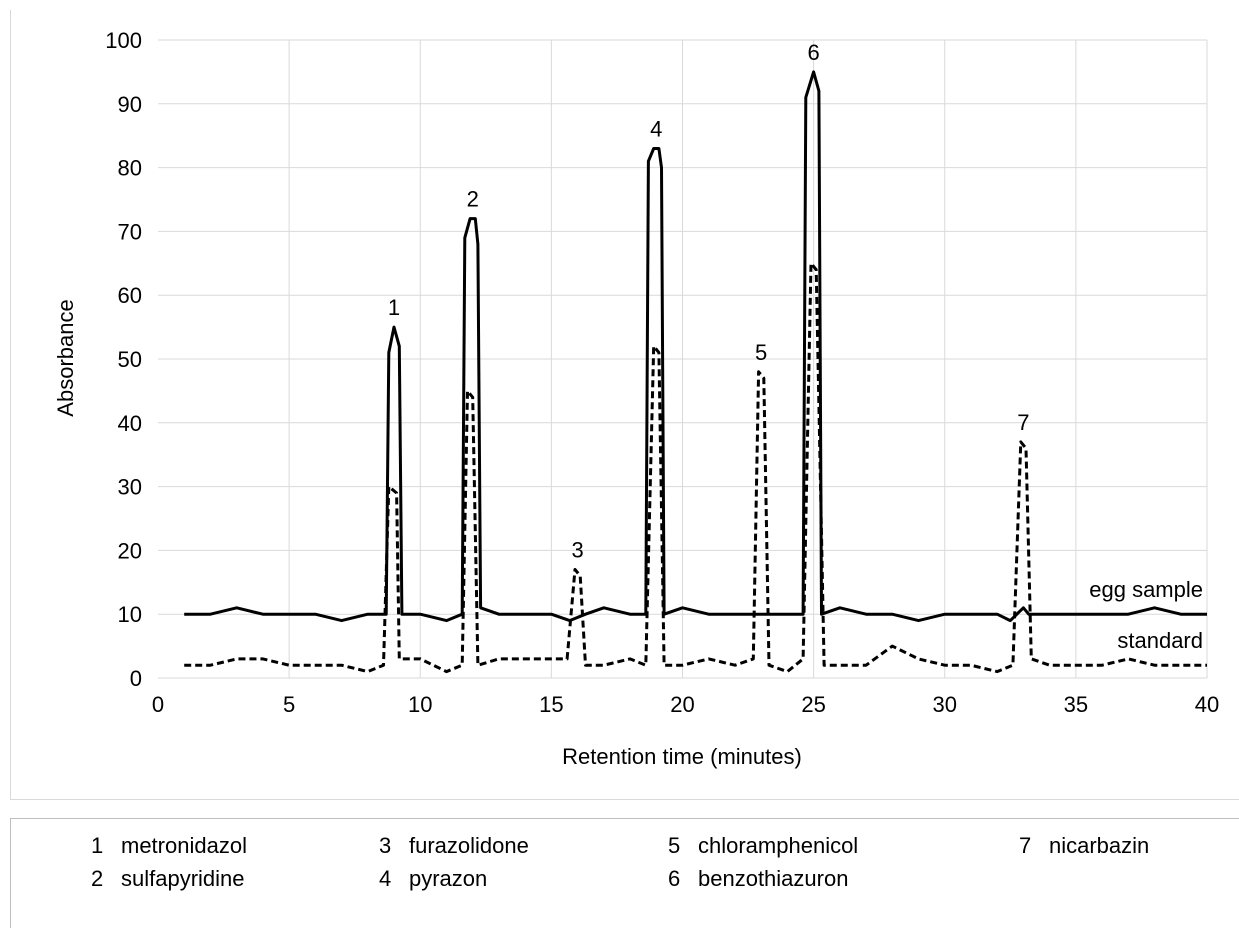 This screenshot has width=1239, height=928. What do you see at coordinates (136, 678) in the screenshot?
I see `y-tick-label: 0` at bounding box center [136, 678].